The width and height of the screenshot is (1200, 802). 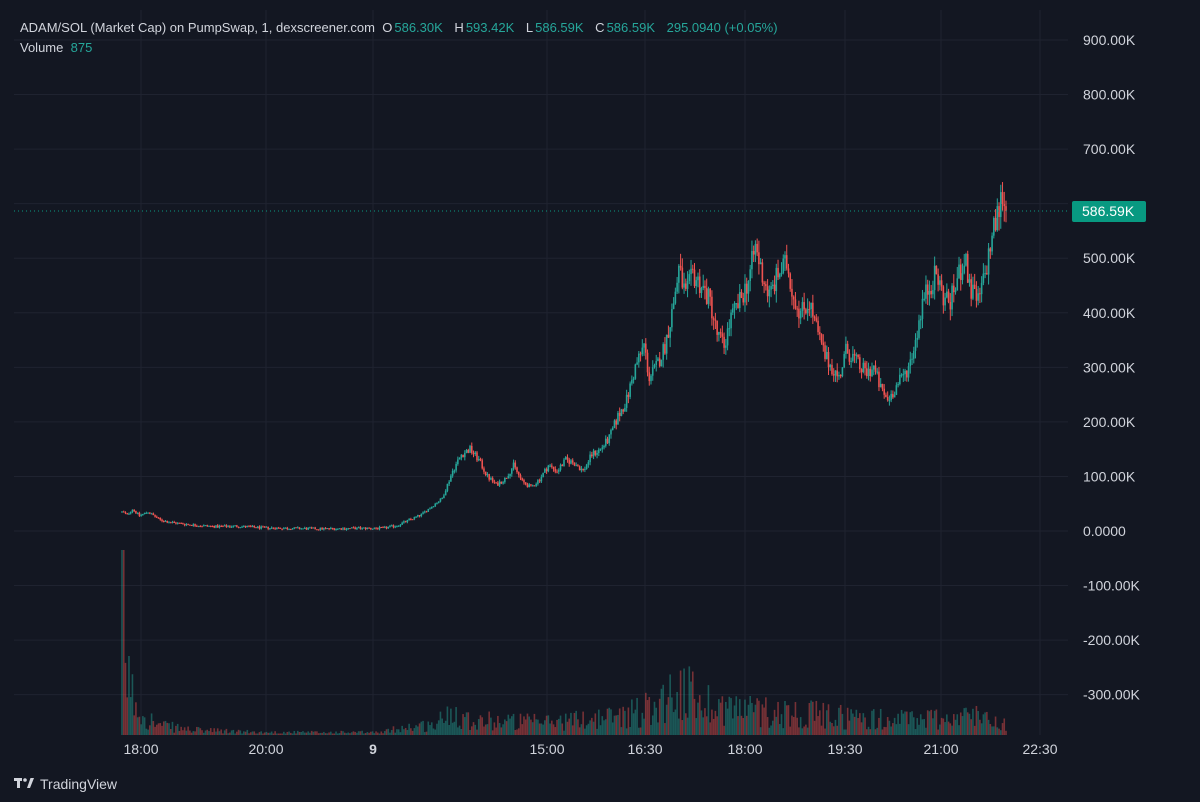 What do you see at coordinates (630, 27) in the screenshot?
I see `close-value: 586.59K` at bounding box center [630, 27].